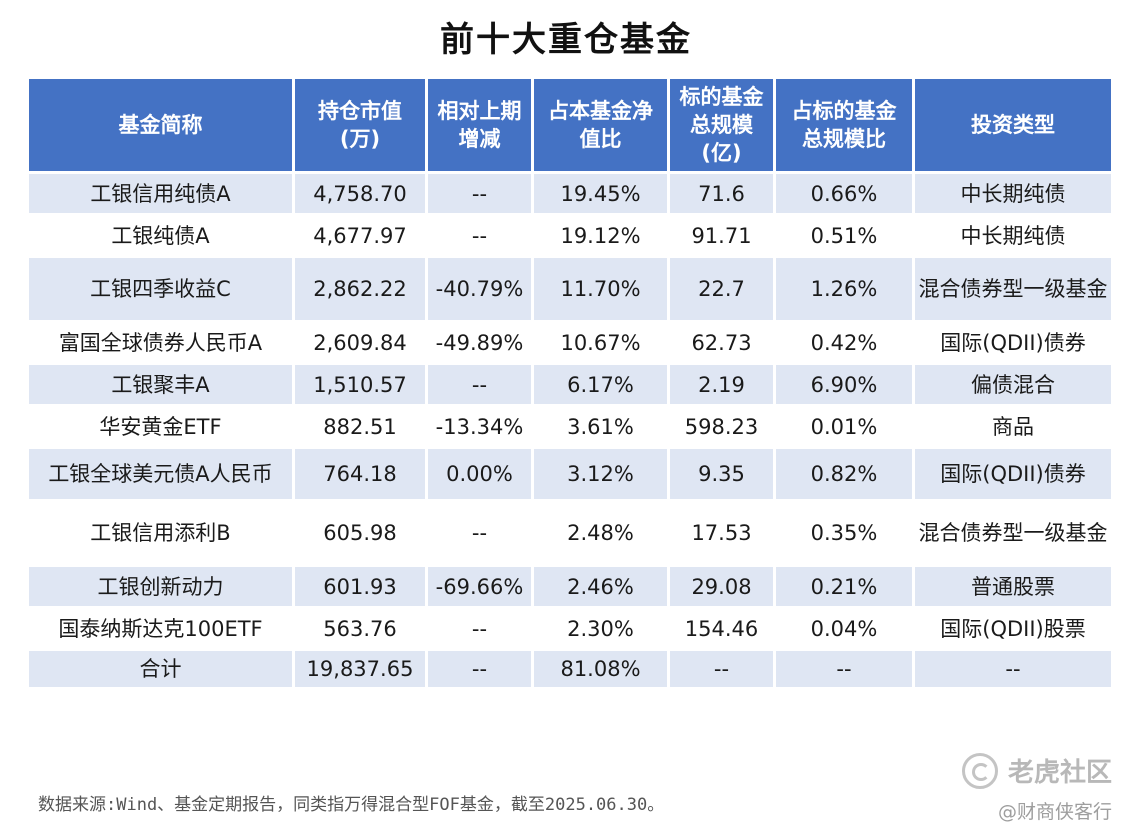  I want to click on header-fund-name: 基金简称, so click(160, 125).